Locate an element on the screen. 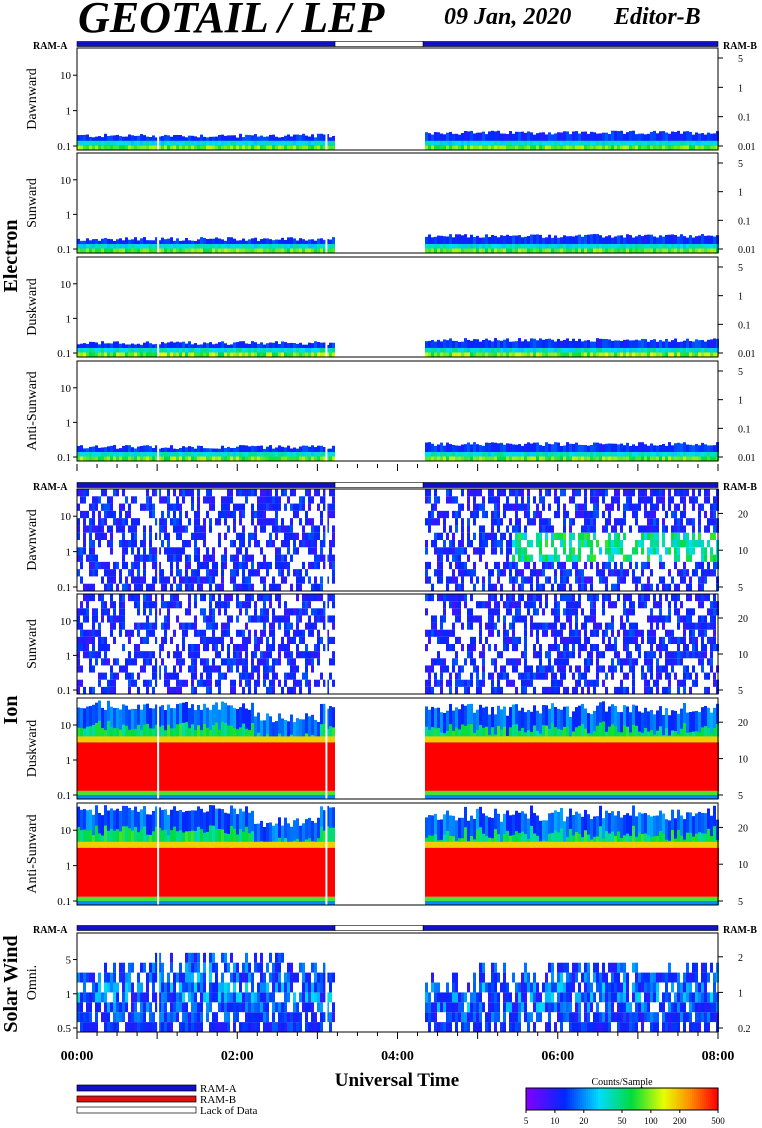 The width and height of the screenshot is (762, 1128). gap-line is located at coordinates (326, 307).